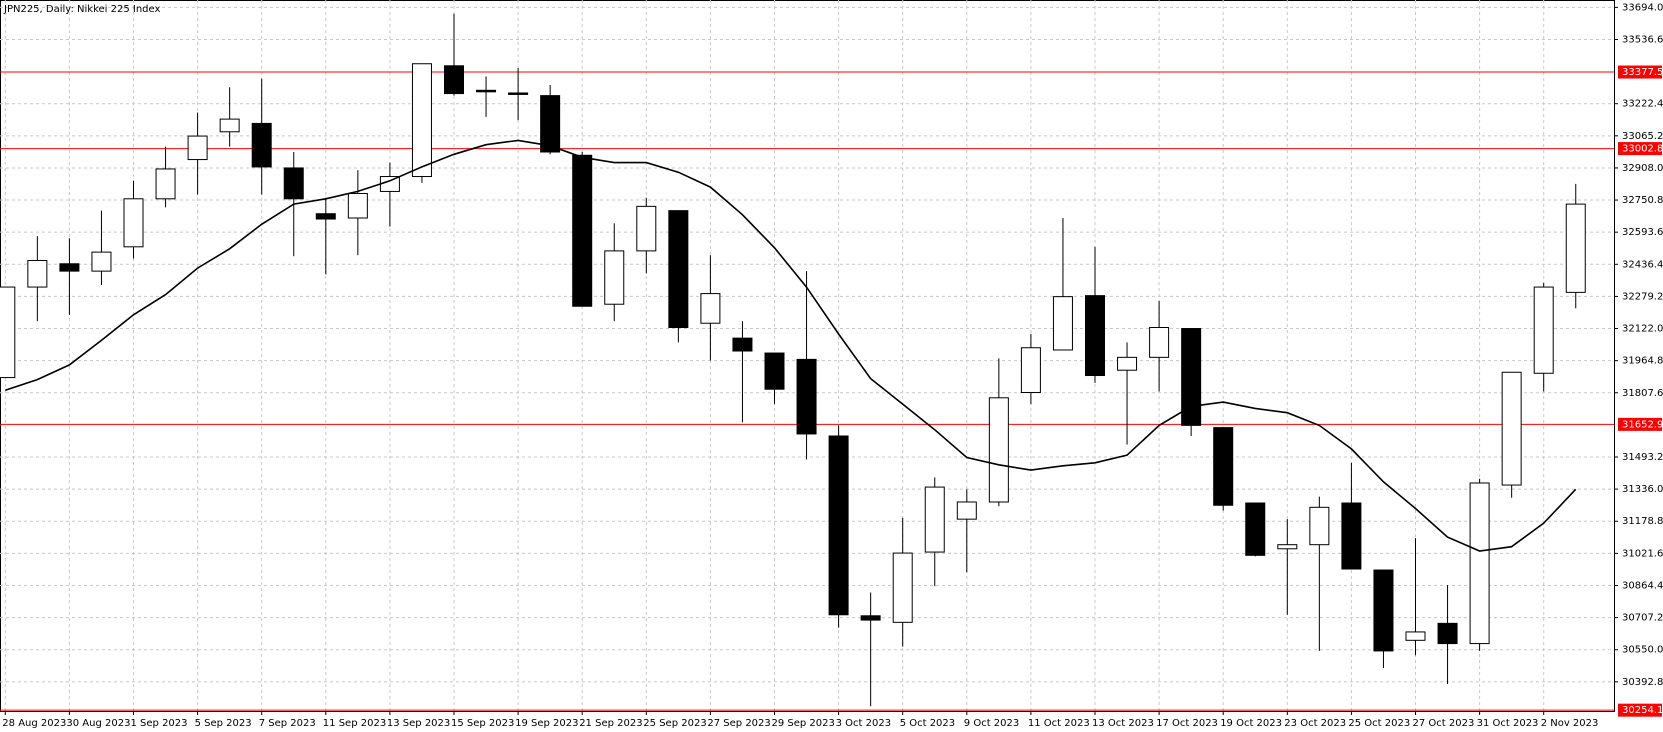  I want to click on x-tick-label: 13 Sep 2023, so click(418, 723).